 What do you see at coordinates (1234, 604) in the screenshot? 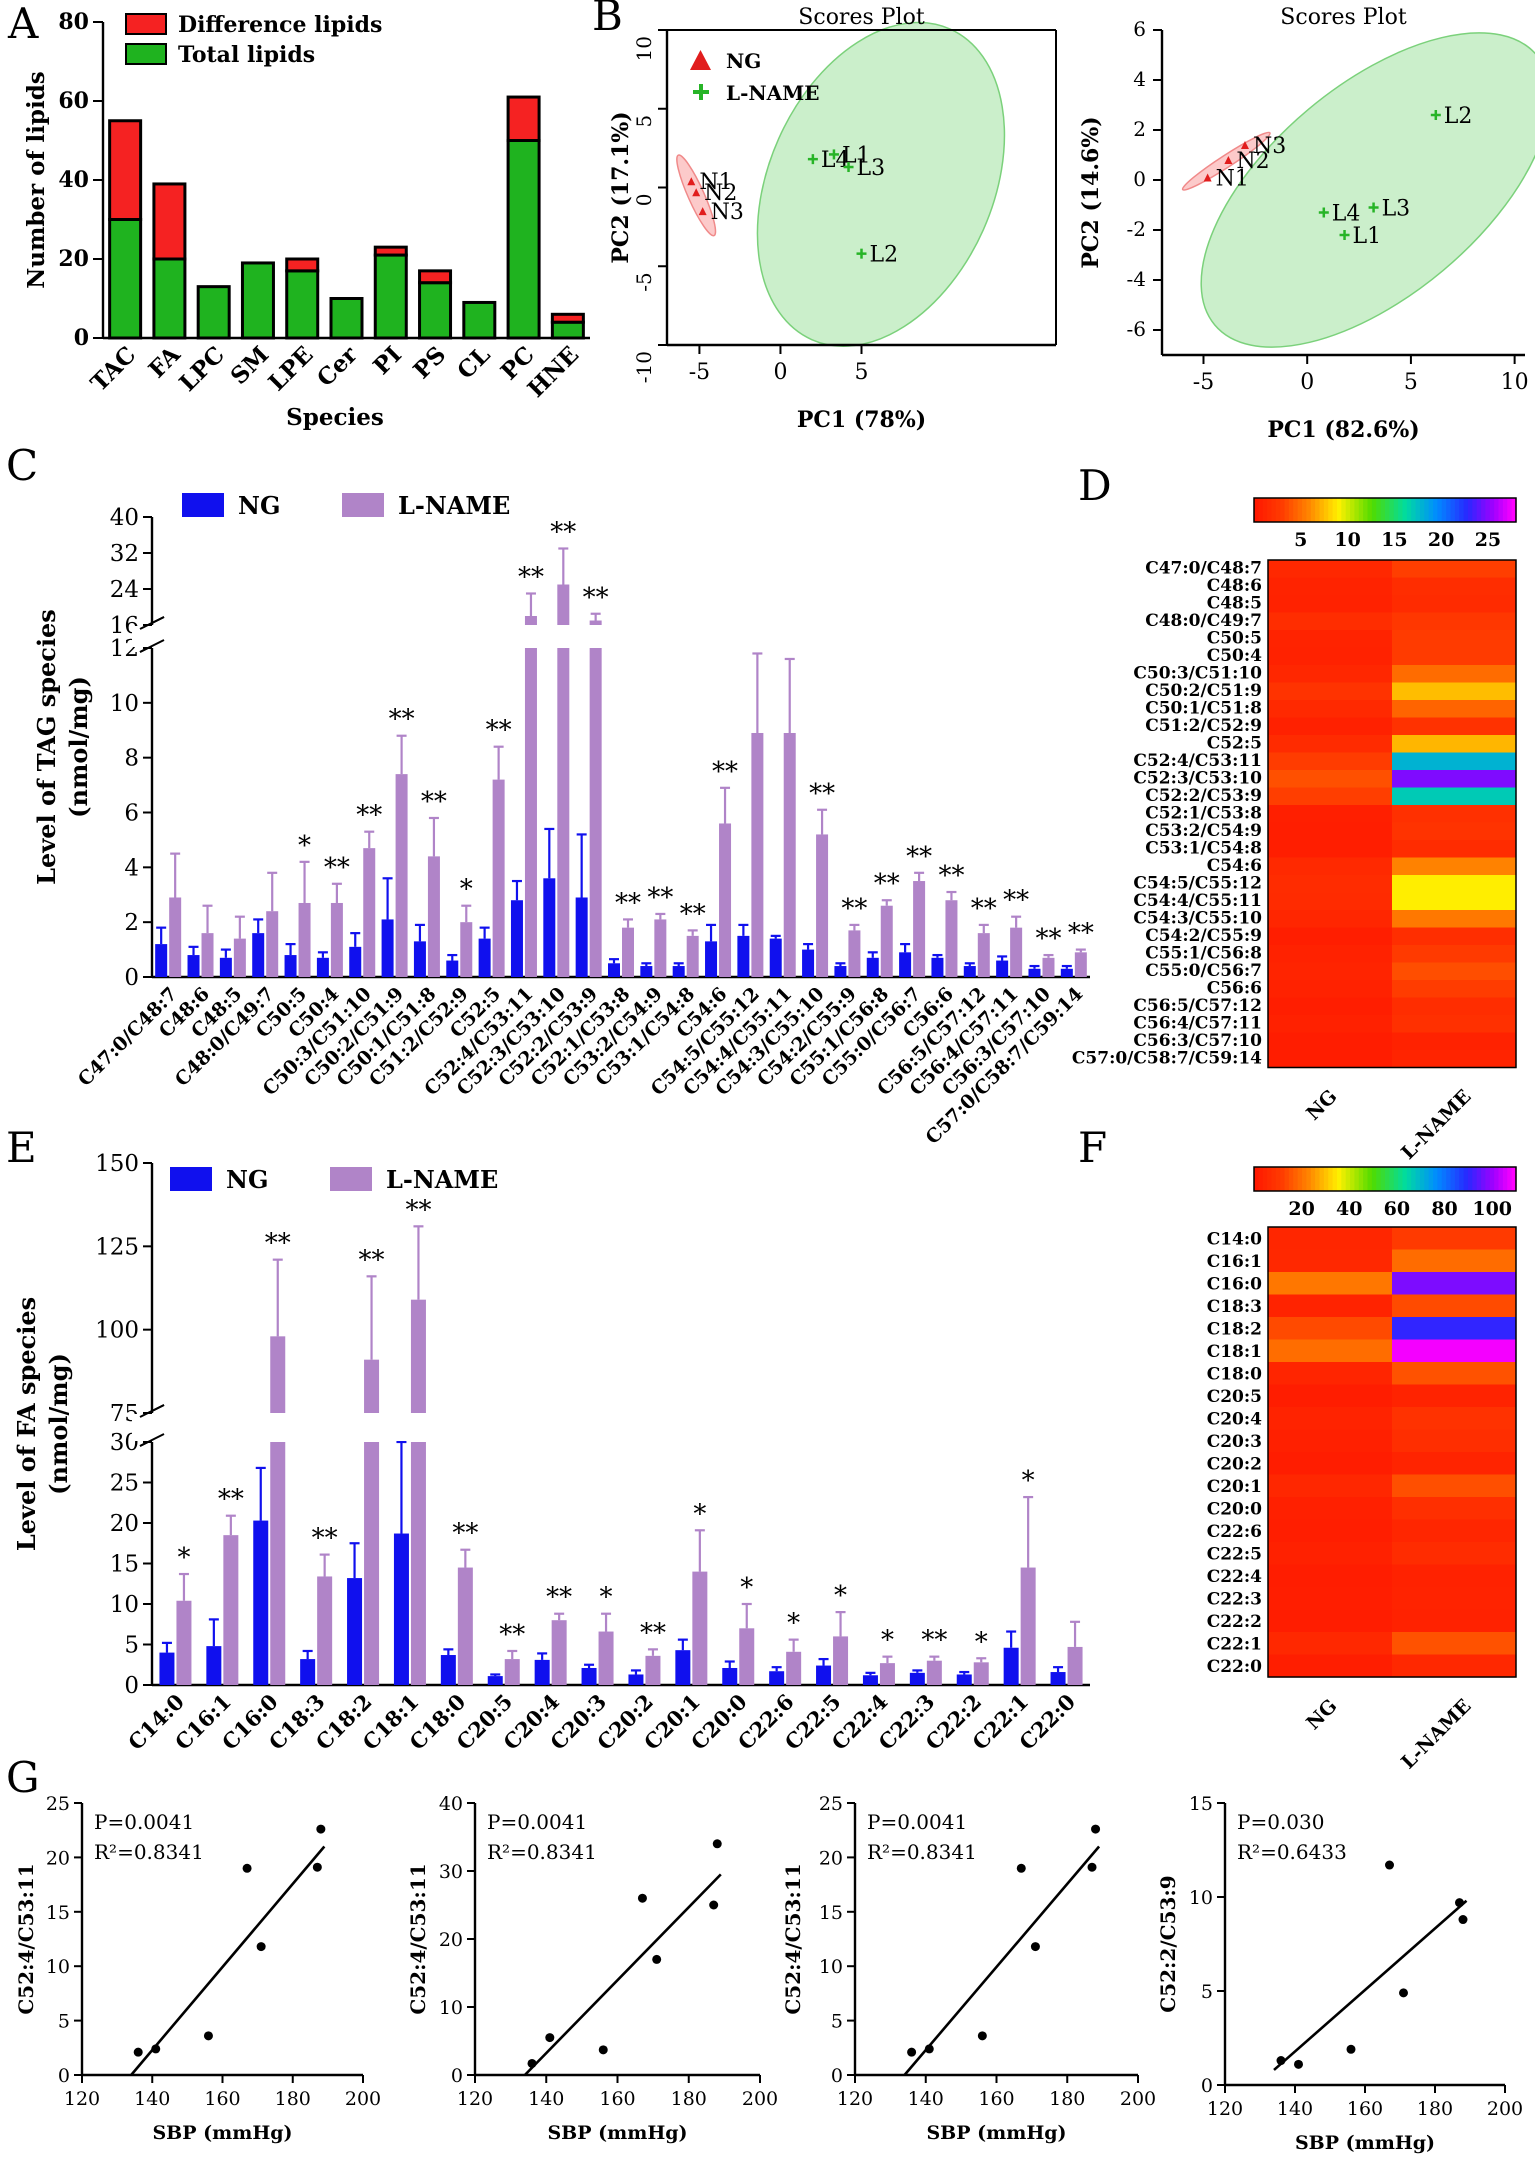
I see `heatmap-row-label: C48:5` at bounding box center [1234, 604].